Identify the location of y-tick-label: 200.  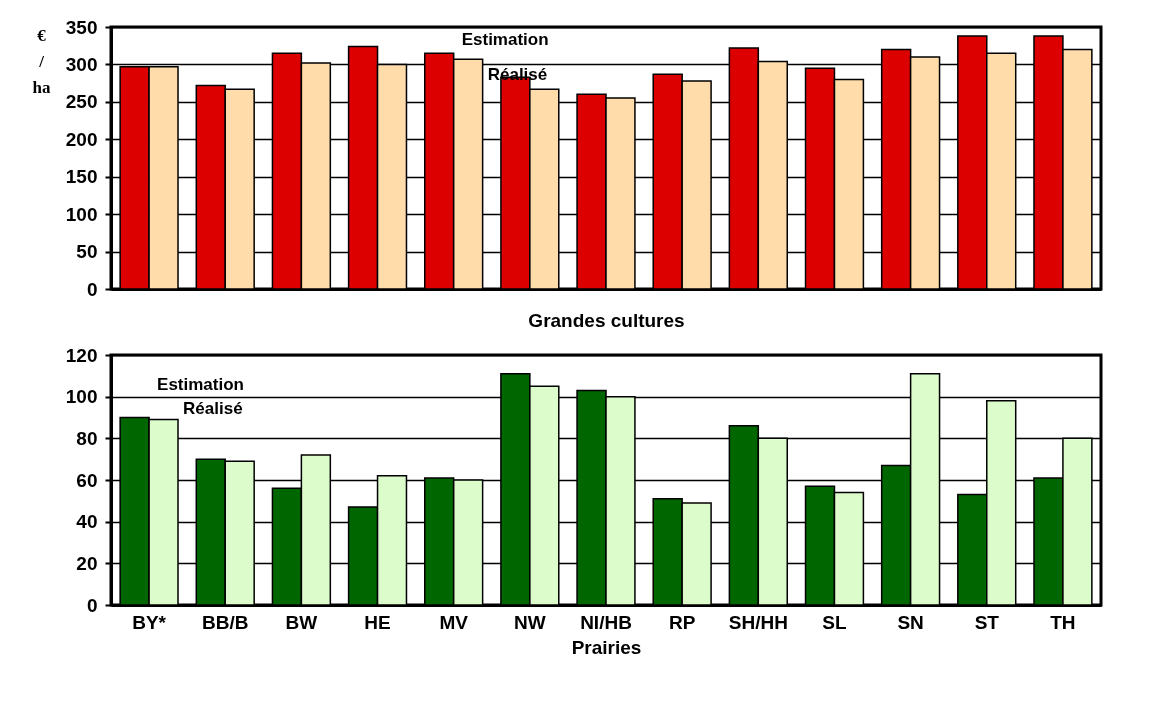
(81, 139).